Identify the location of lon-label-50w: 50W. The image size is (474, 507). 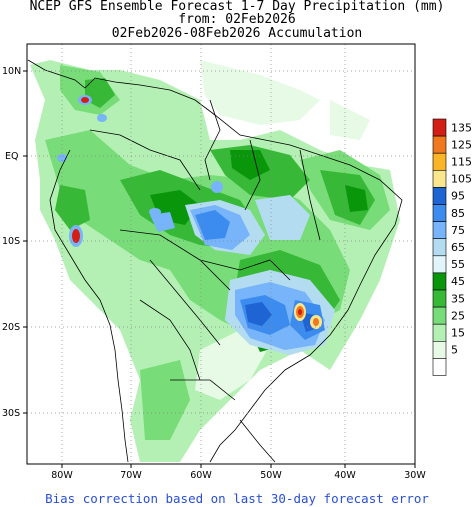
(271, 475).